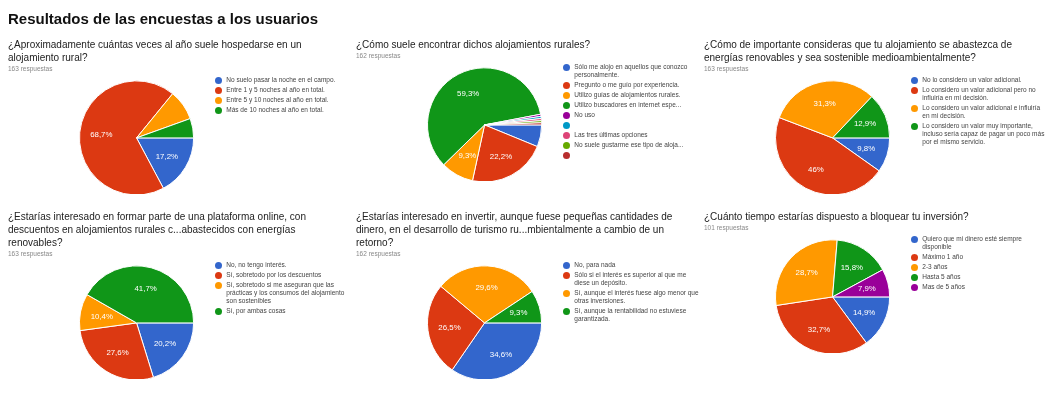 The image size is (1057, 403). I want to click on data-label: 14,9%, so click(864, 313).